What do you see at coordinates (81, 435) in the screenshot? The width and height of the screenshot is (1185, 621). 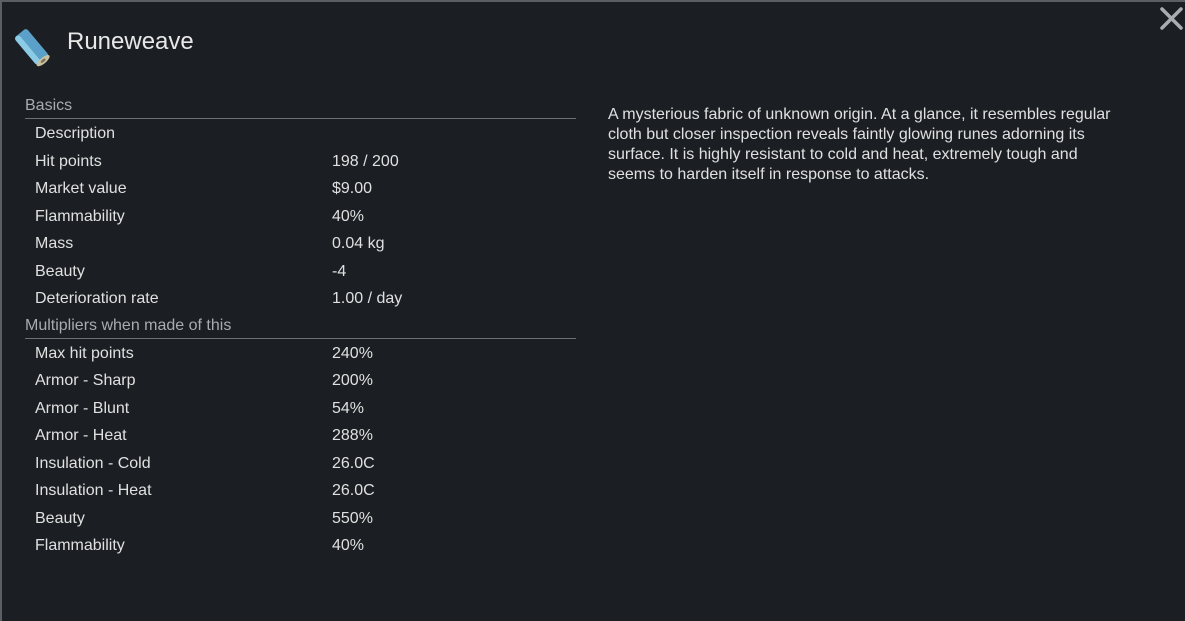 I see `row-label: Armor - Heat` at bounding box center [81, 435].